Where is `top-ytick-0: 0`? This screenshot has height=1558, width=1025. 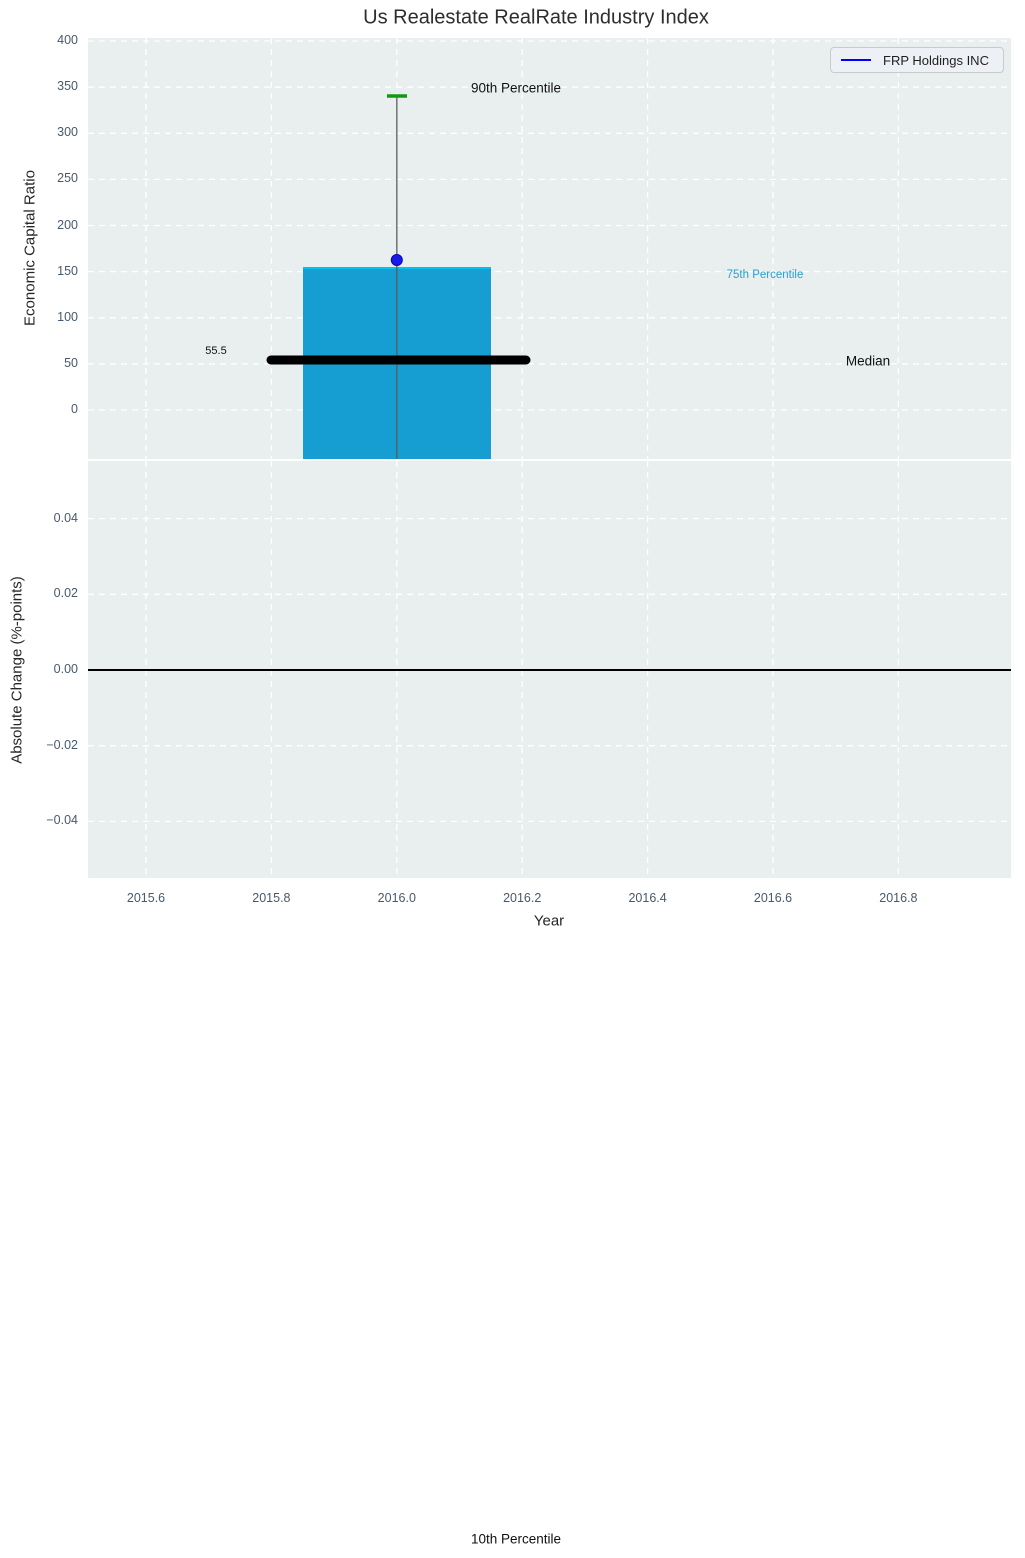 top-ytick-0: 0 is located at coordinates (74, 409).